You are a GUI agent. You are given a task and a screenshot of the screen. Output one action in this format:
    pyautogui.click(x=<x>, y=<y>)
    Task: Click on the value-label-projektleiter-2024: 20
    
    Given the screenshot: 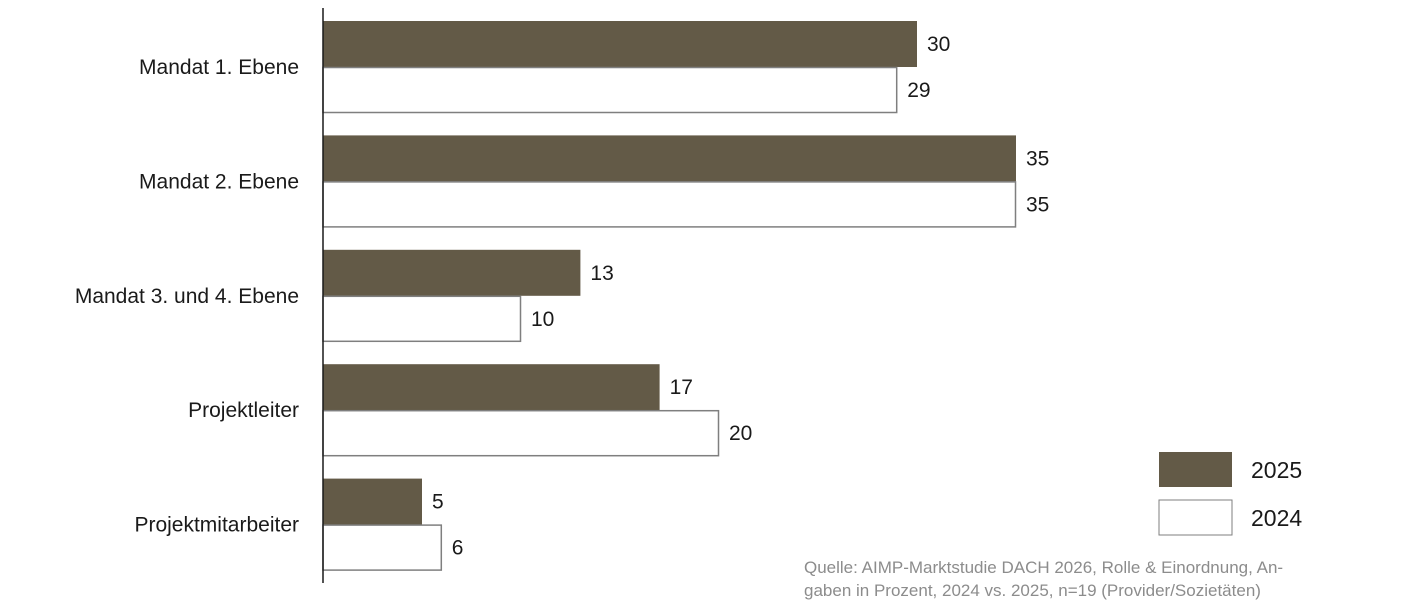 What is the action you would take?
    pyautogui.click(x=740, y=433)
    